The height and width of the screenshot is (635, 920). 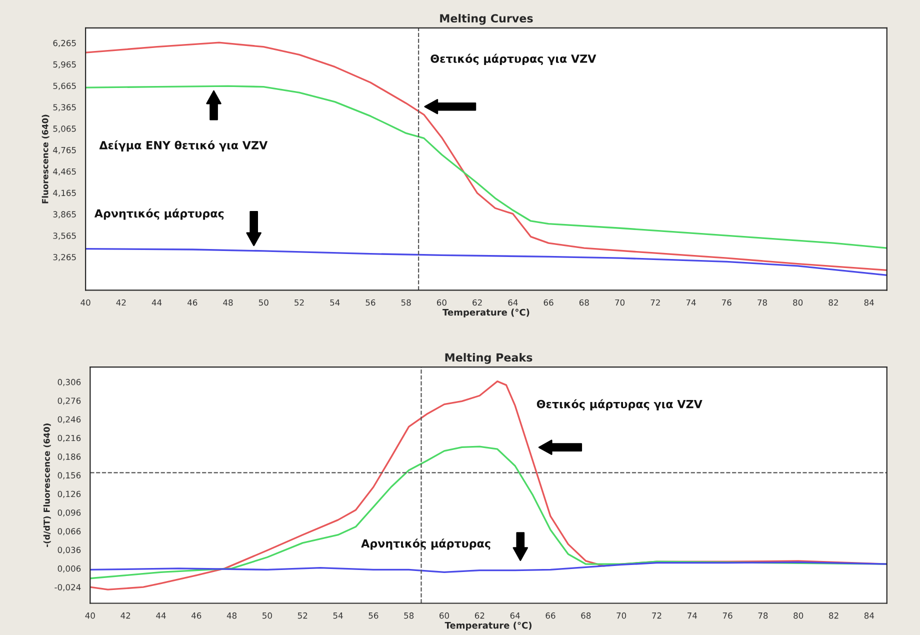 I want to click on y-tick-label: 5,365, so click(x=64, y=108).